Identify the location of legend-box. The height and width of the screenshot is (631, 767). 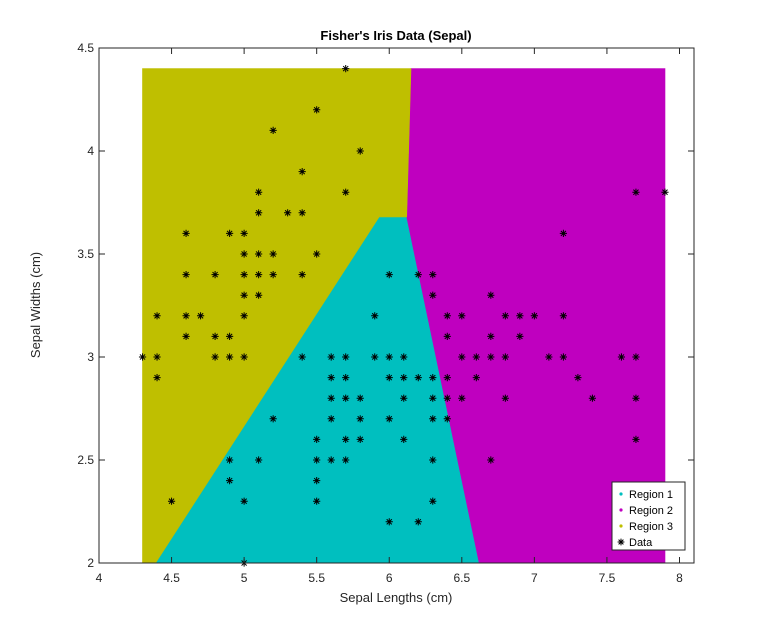
(648, 516).